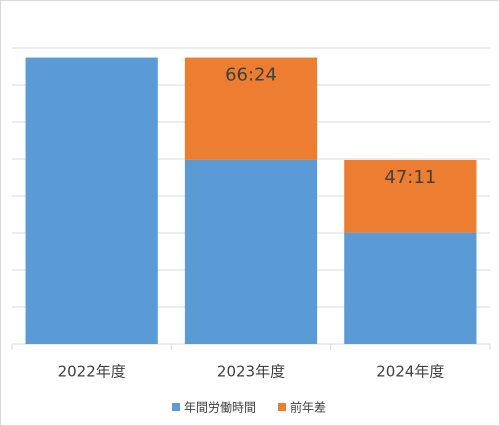 The width and height of the screenshot is (500, 426). What do you see at coordinates (92, 372) in the screenshot?
I see `x-tick-label: 2022年度` at bounding box center [92, 372].